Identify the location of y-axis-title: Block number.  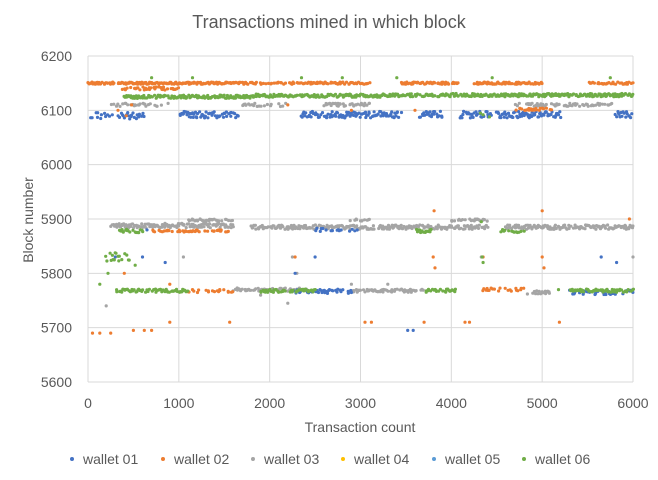
(28, 220).